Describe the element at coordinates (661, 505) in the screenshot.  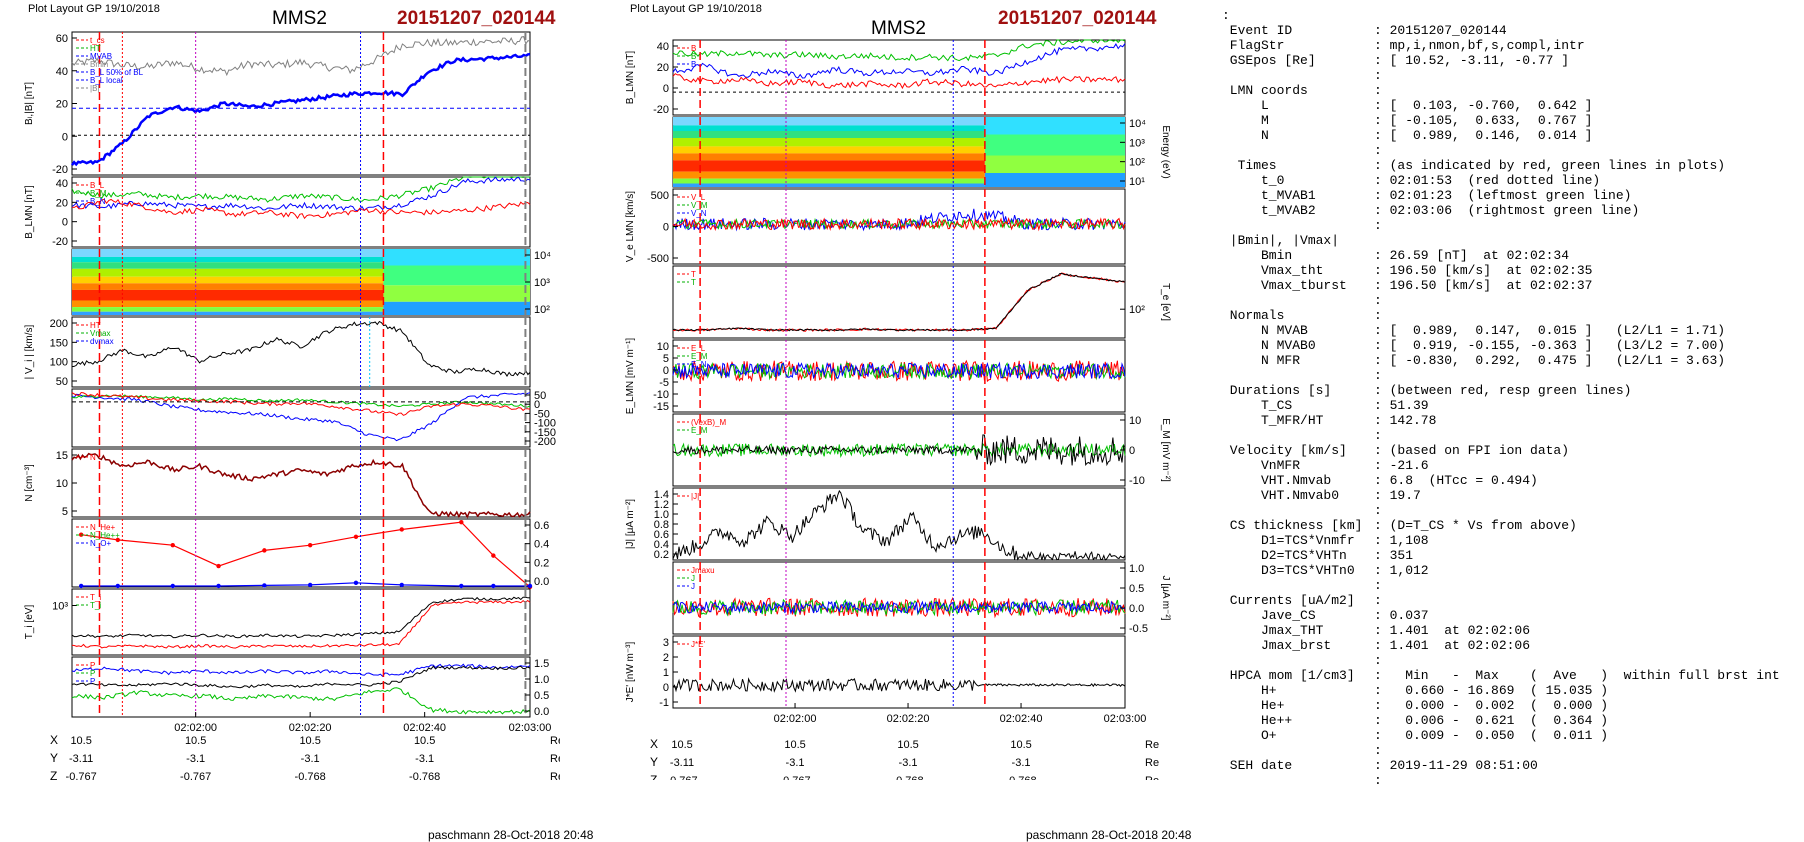
I see `y-tick-label: 1.2` at that location.